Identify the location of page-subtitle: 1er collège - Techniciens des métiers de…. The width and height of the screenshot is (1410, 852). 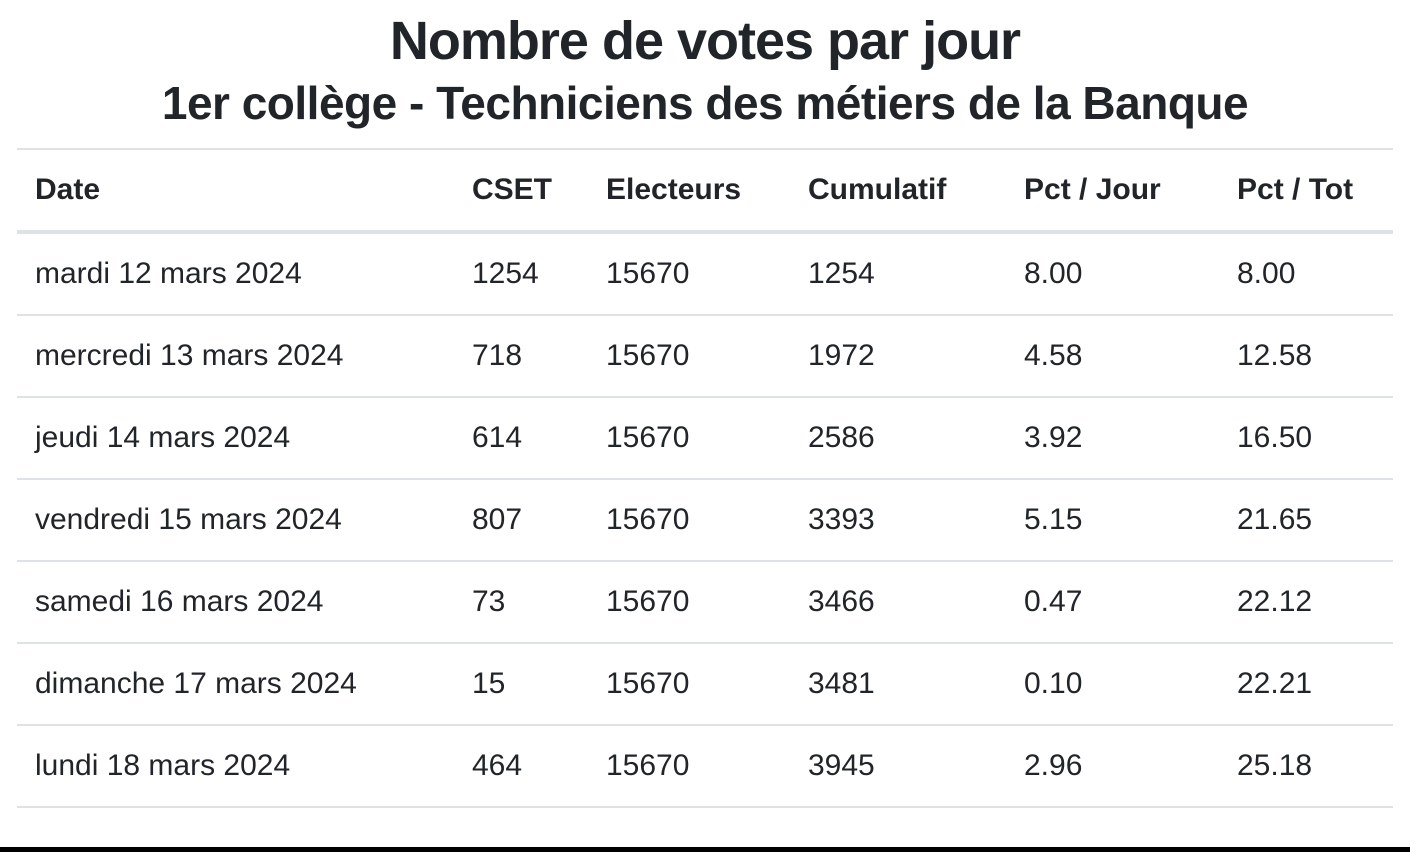
(705, 103).